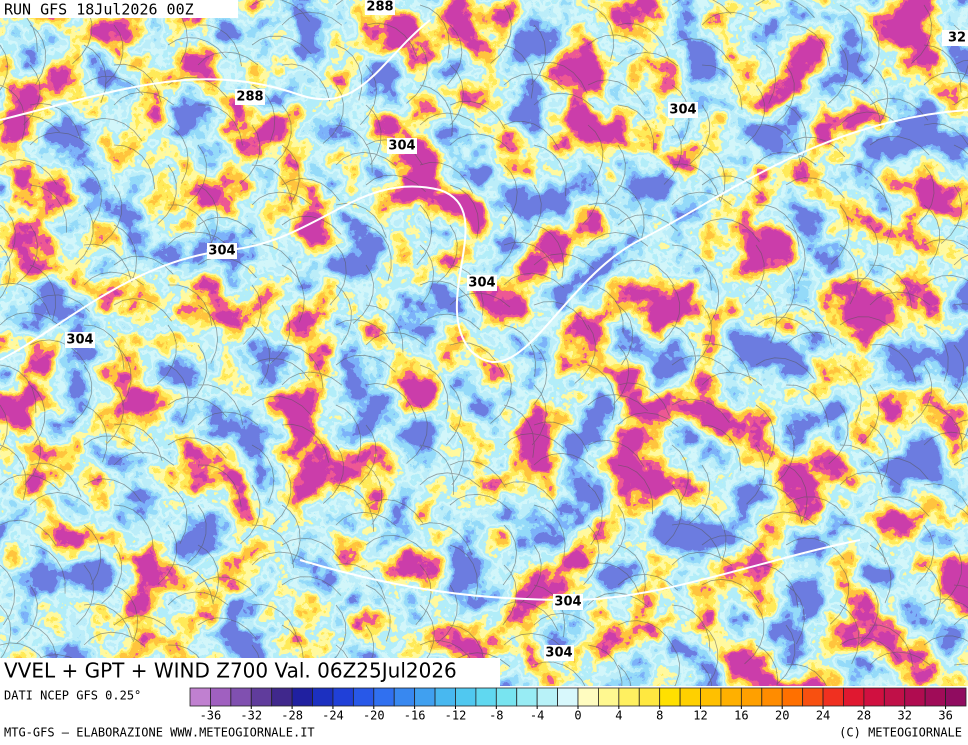 The height and width of the screenshot is (745, 968). I want to click on contour-label: 32, so click(957, 38).